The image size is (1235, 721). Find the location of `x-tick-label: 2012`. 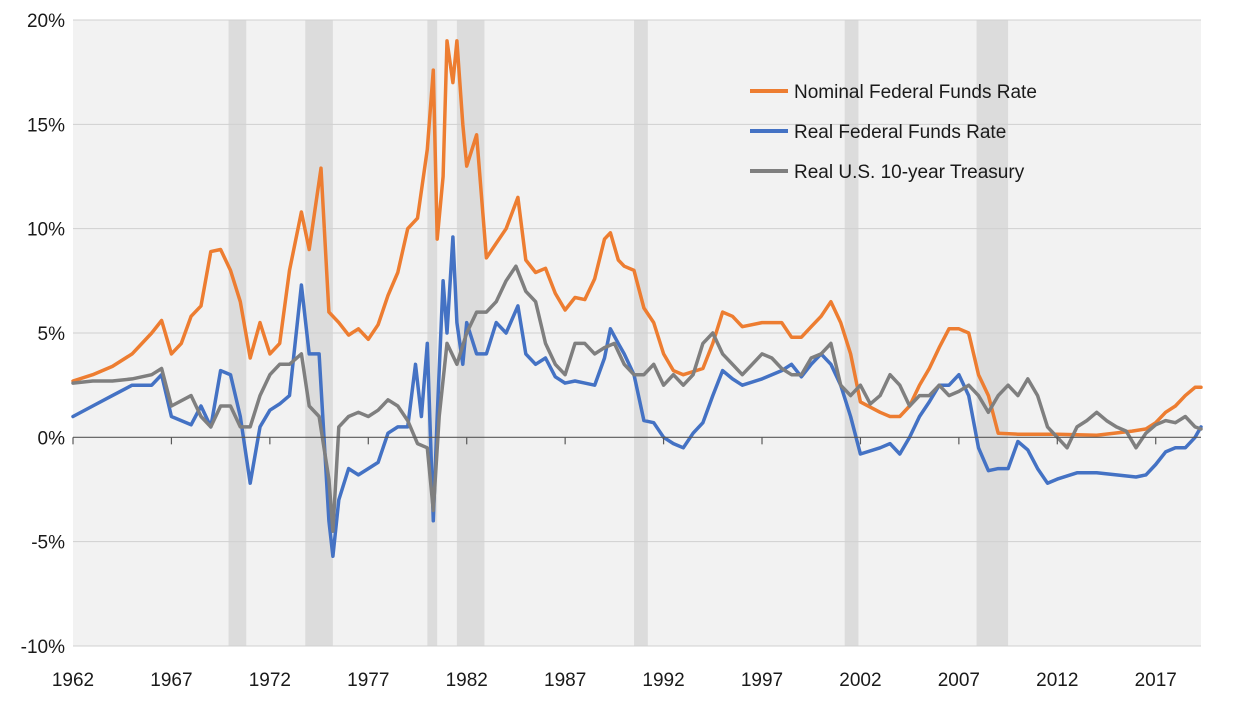

x-tick-label: 2012 is located at coordinates (1057, 680).